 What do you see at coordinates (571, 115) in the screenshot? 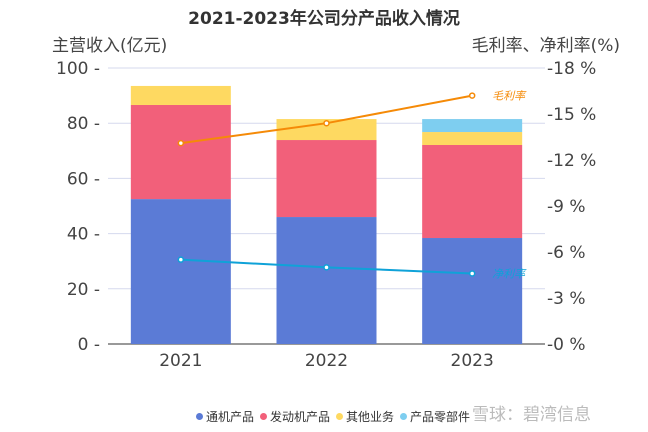
I see `y2-tick-label: -15 %` at bounding box center [571, 115].